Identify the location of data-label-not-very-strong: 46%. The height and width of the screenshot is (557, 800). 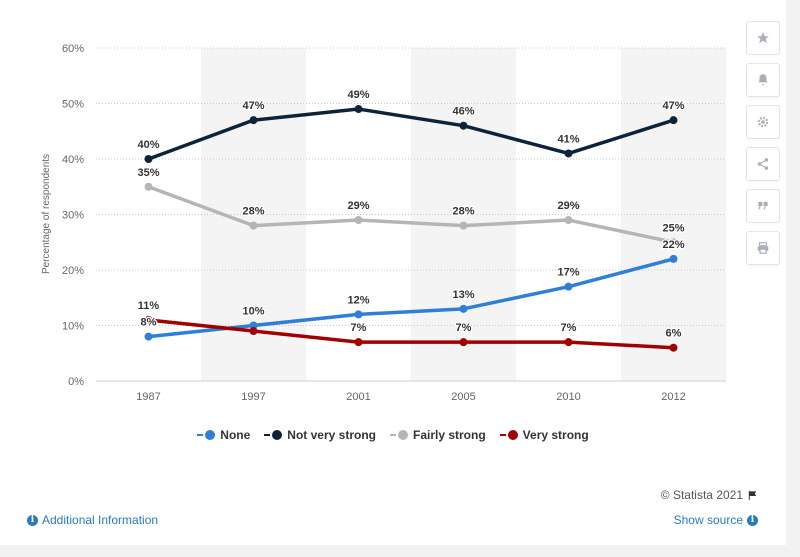
(463, 112).